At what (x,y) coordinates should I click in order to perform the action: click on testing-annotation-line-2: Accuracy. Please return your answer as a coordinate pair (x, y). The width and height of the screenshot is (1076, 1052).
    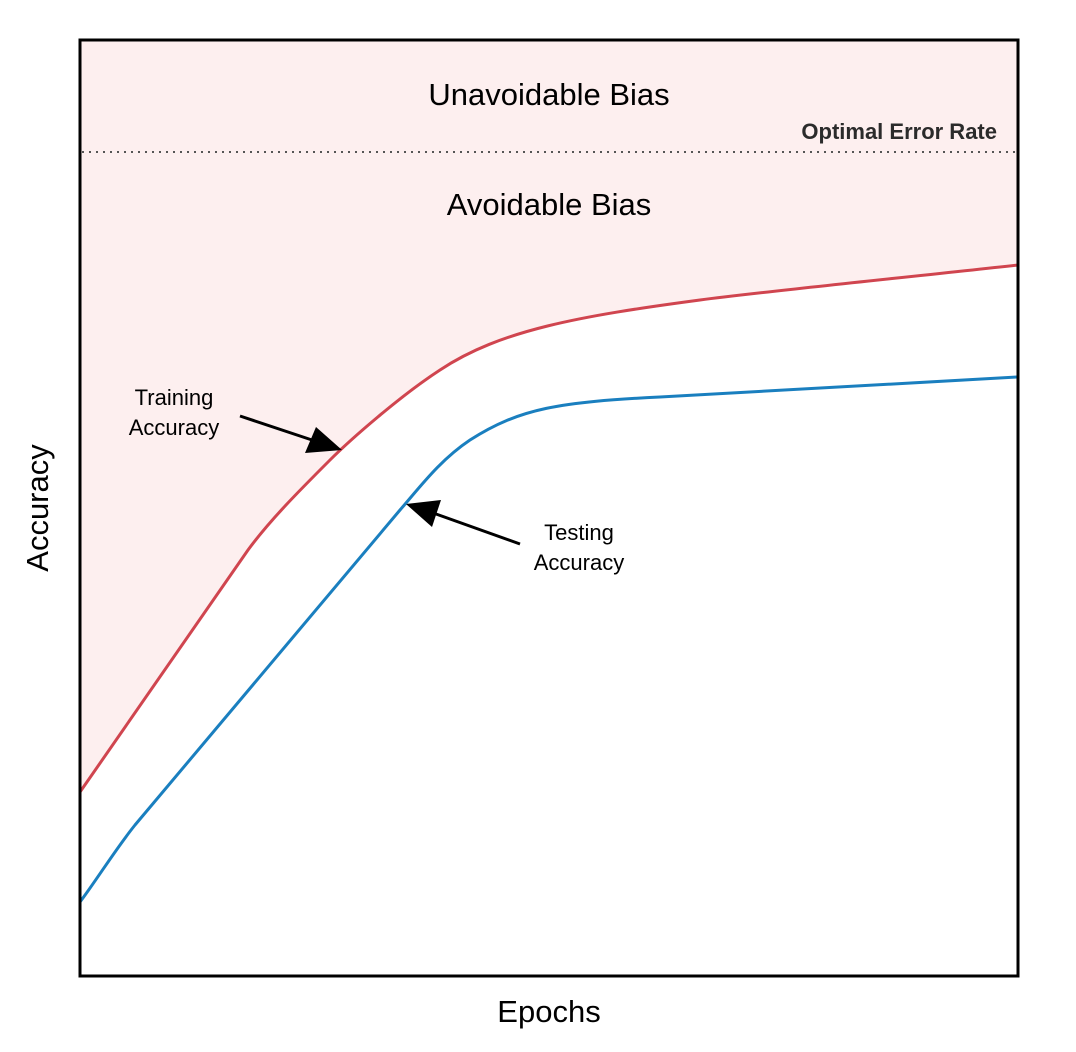
    Looking at the image, I should click on (579, 562).